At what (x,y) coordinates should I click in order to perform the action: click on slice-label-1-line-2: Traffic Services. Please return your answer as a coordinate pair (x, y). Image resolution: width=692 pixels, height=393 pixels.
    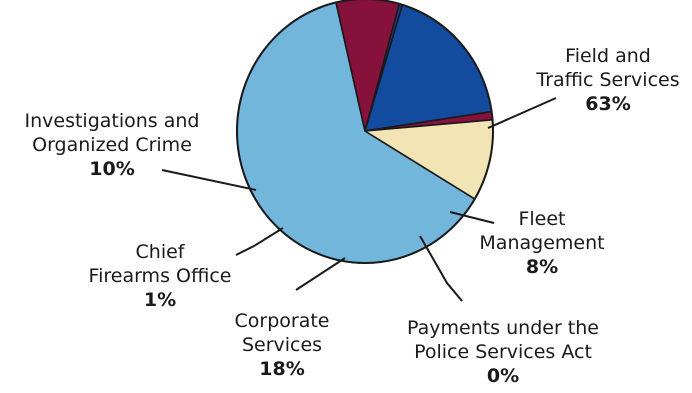
    Looking at the image, I should click on (607, 80).